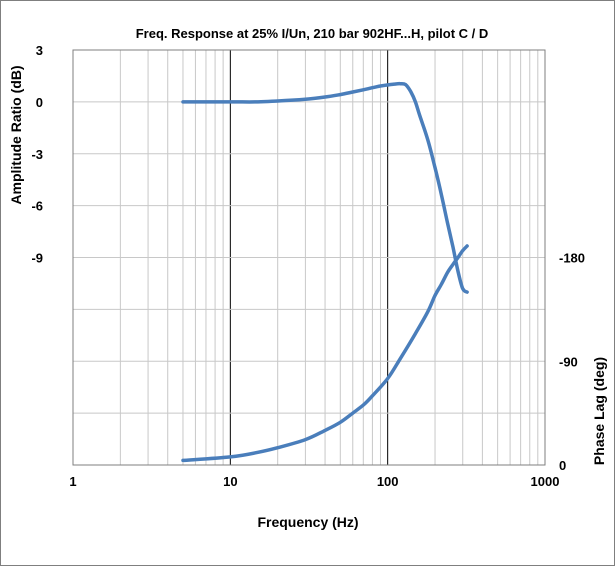  What do you see at coordinates (37, 206) in the screenshot?
I see `y-left-tick-label: -6` at bounding box center [37, 206].